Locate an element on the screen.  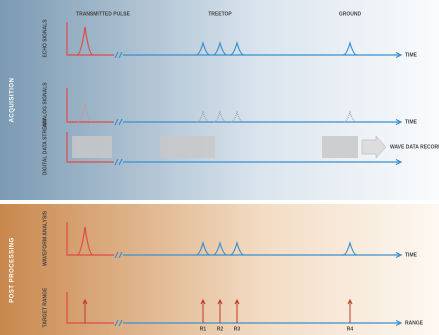
header-label: GROUND is located at coordinates (350, 14).